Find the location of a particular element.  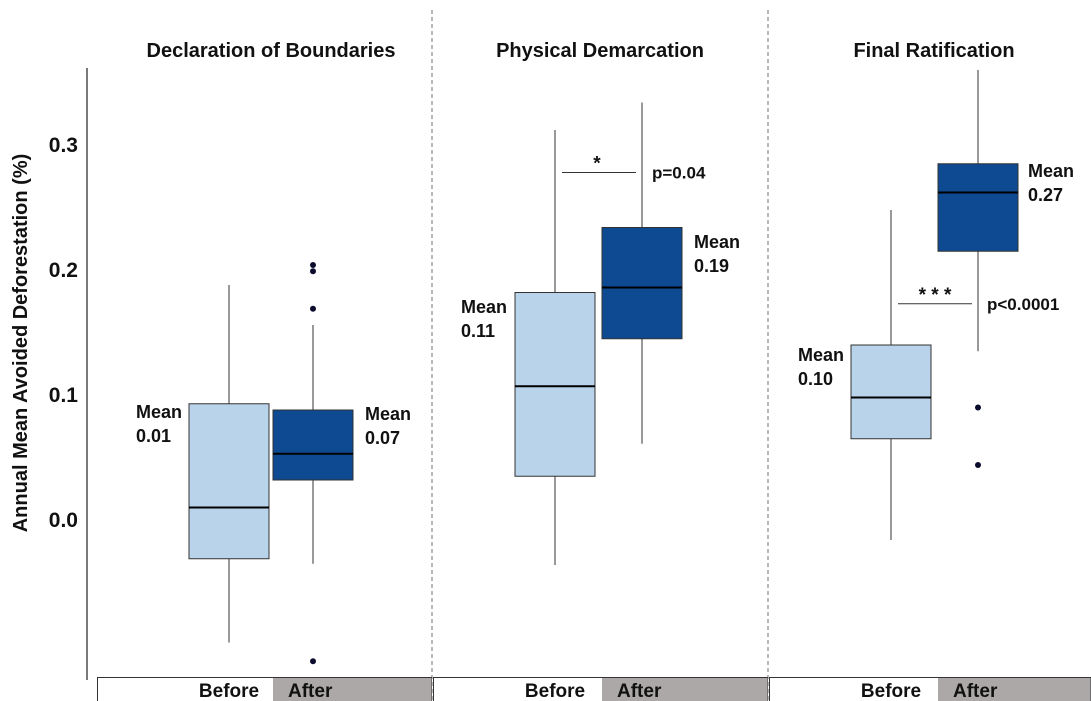

mean-value: 0.19 is located at coordinates (711, 266).